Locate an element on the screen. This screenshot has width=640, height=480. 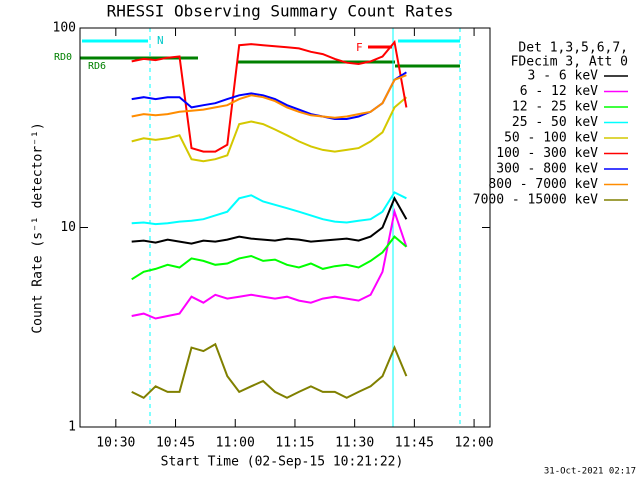
legend-label: 3 - 6 keV is located at coordinates (563, 76).